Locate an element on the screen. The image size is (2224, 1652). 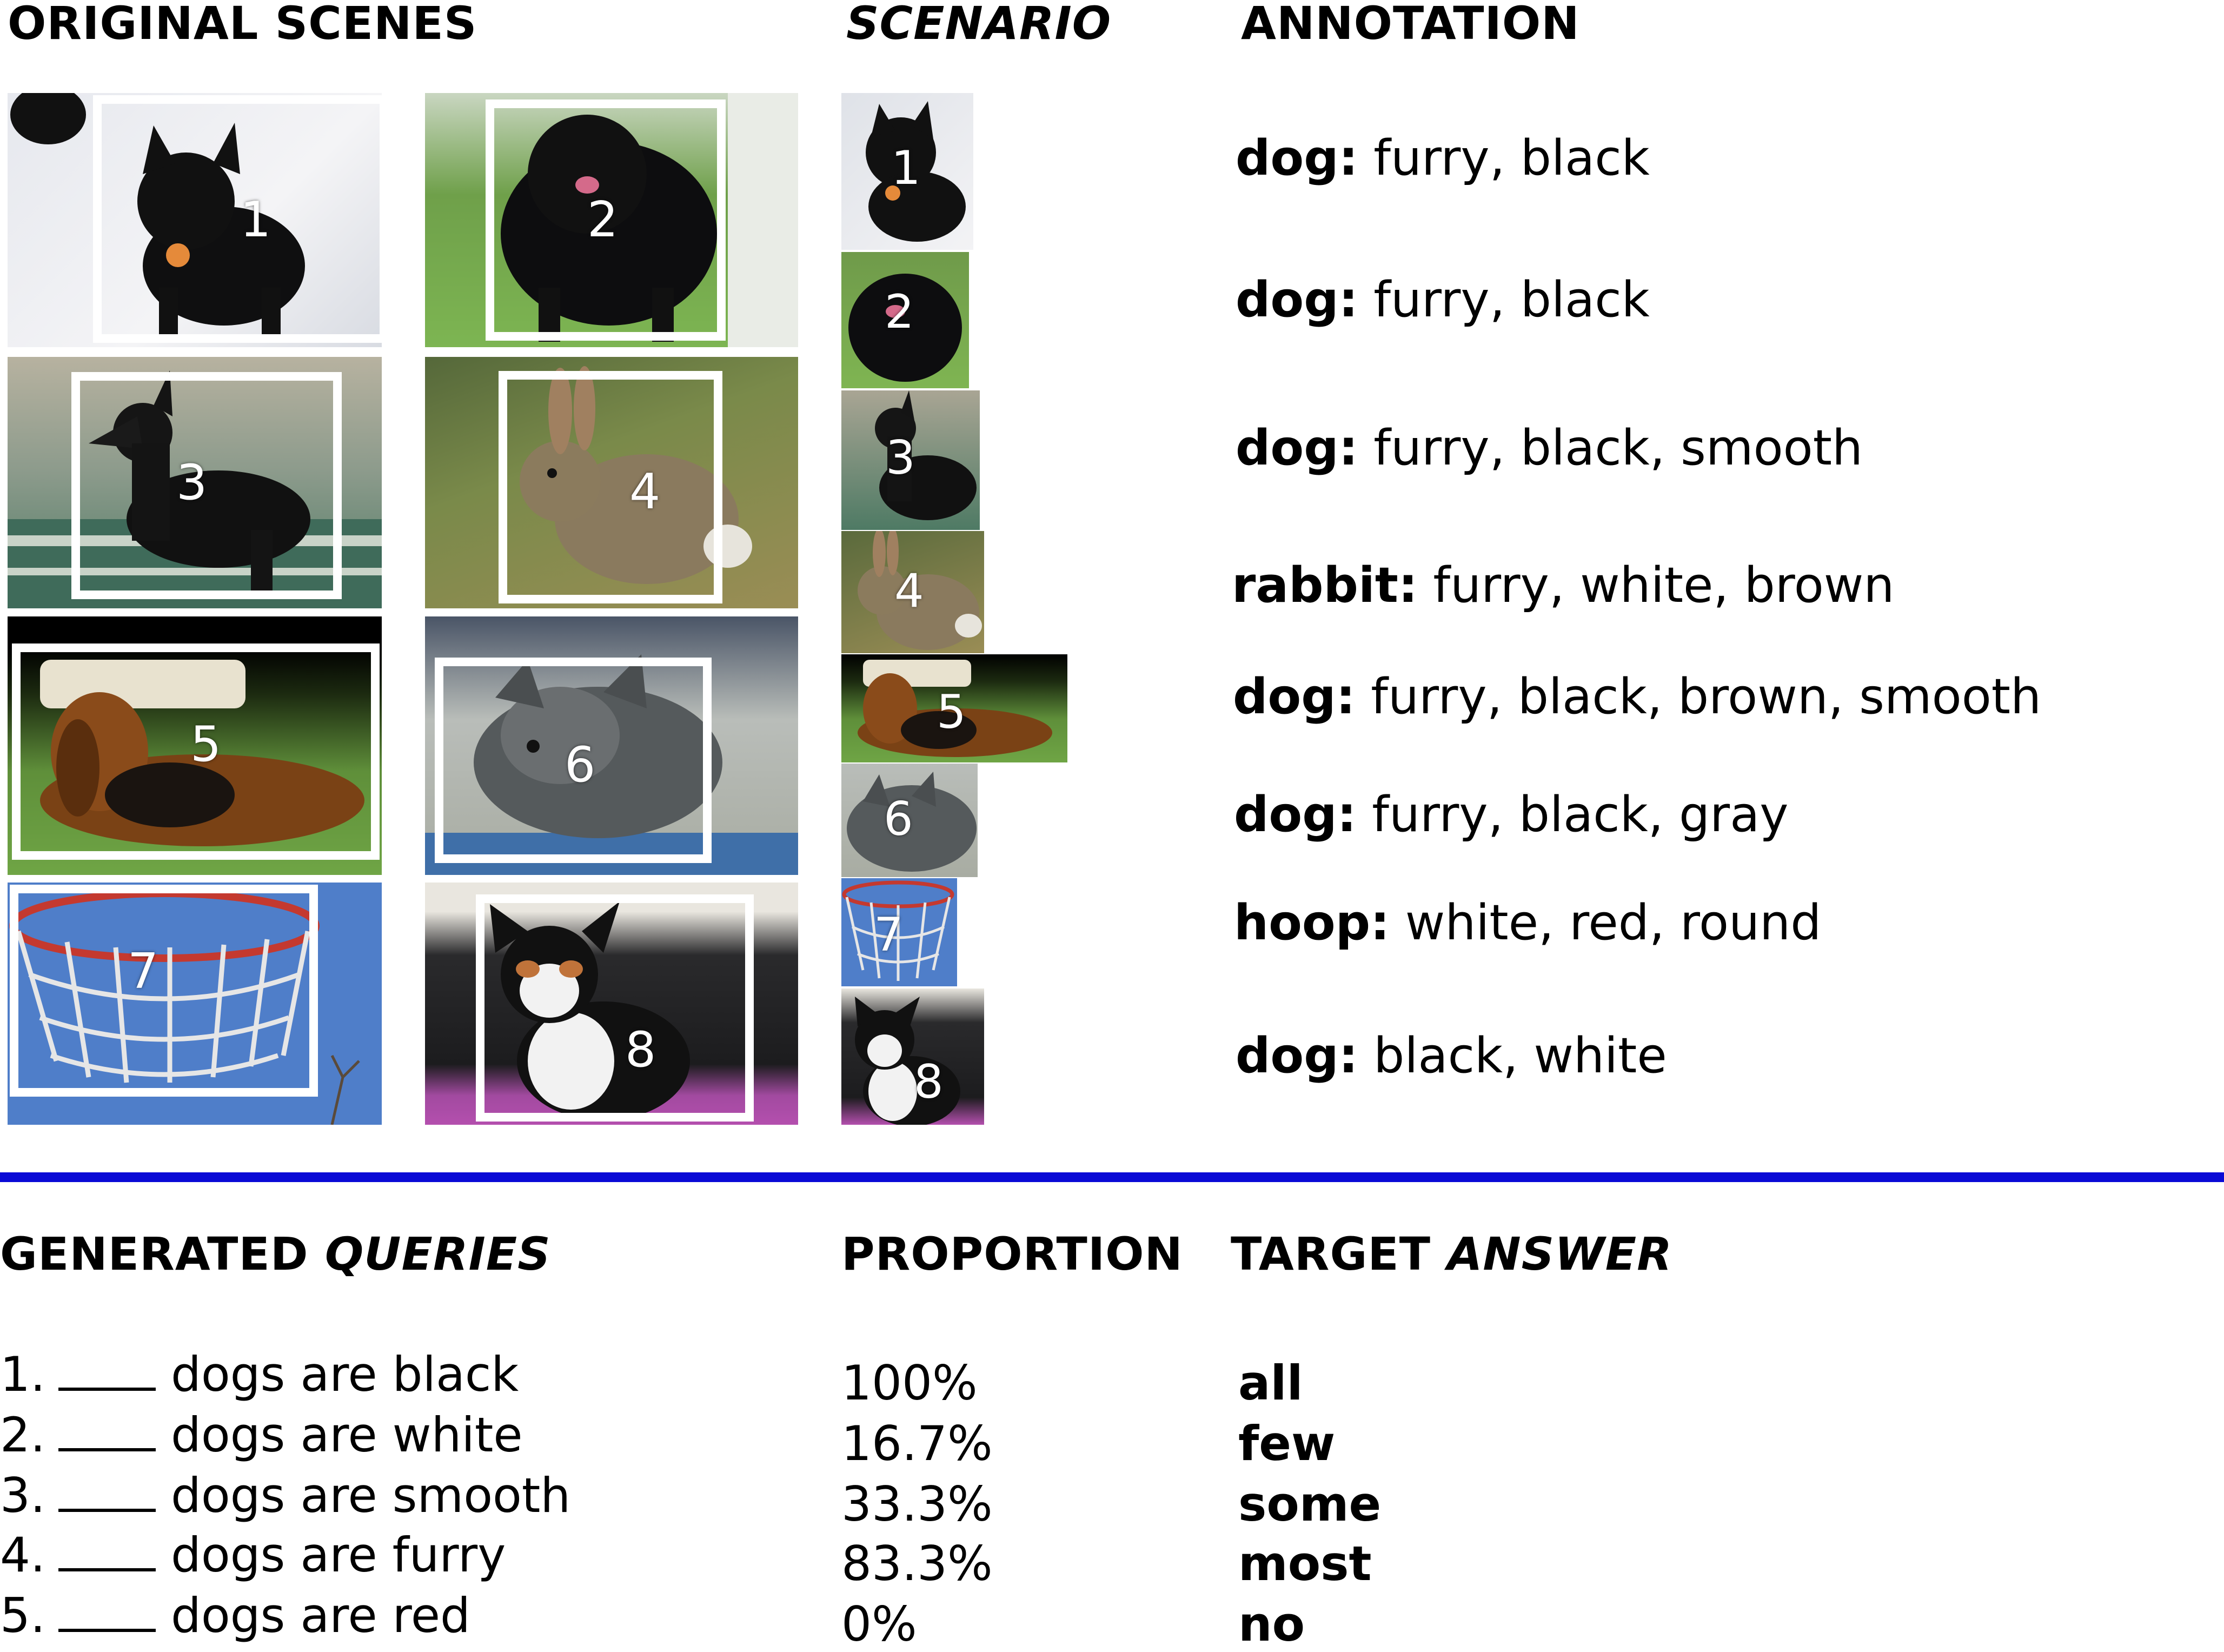
target-answer-2: few is located at coordinates (1287, 1443).